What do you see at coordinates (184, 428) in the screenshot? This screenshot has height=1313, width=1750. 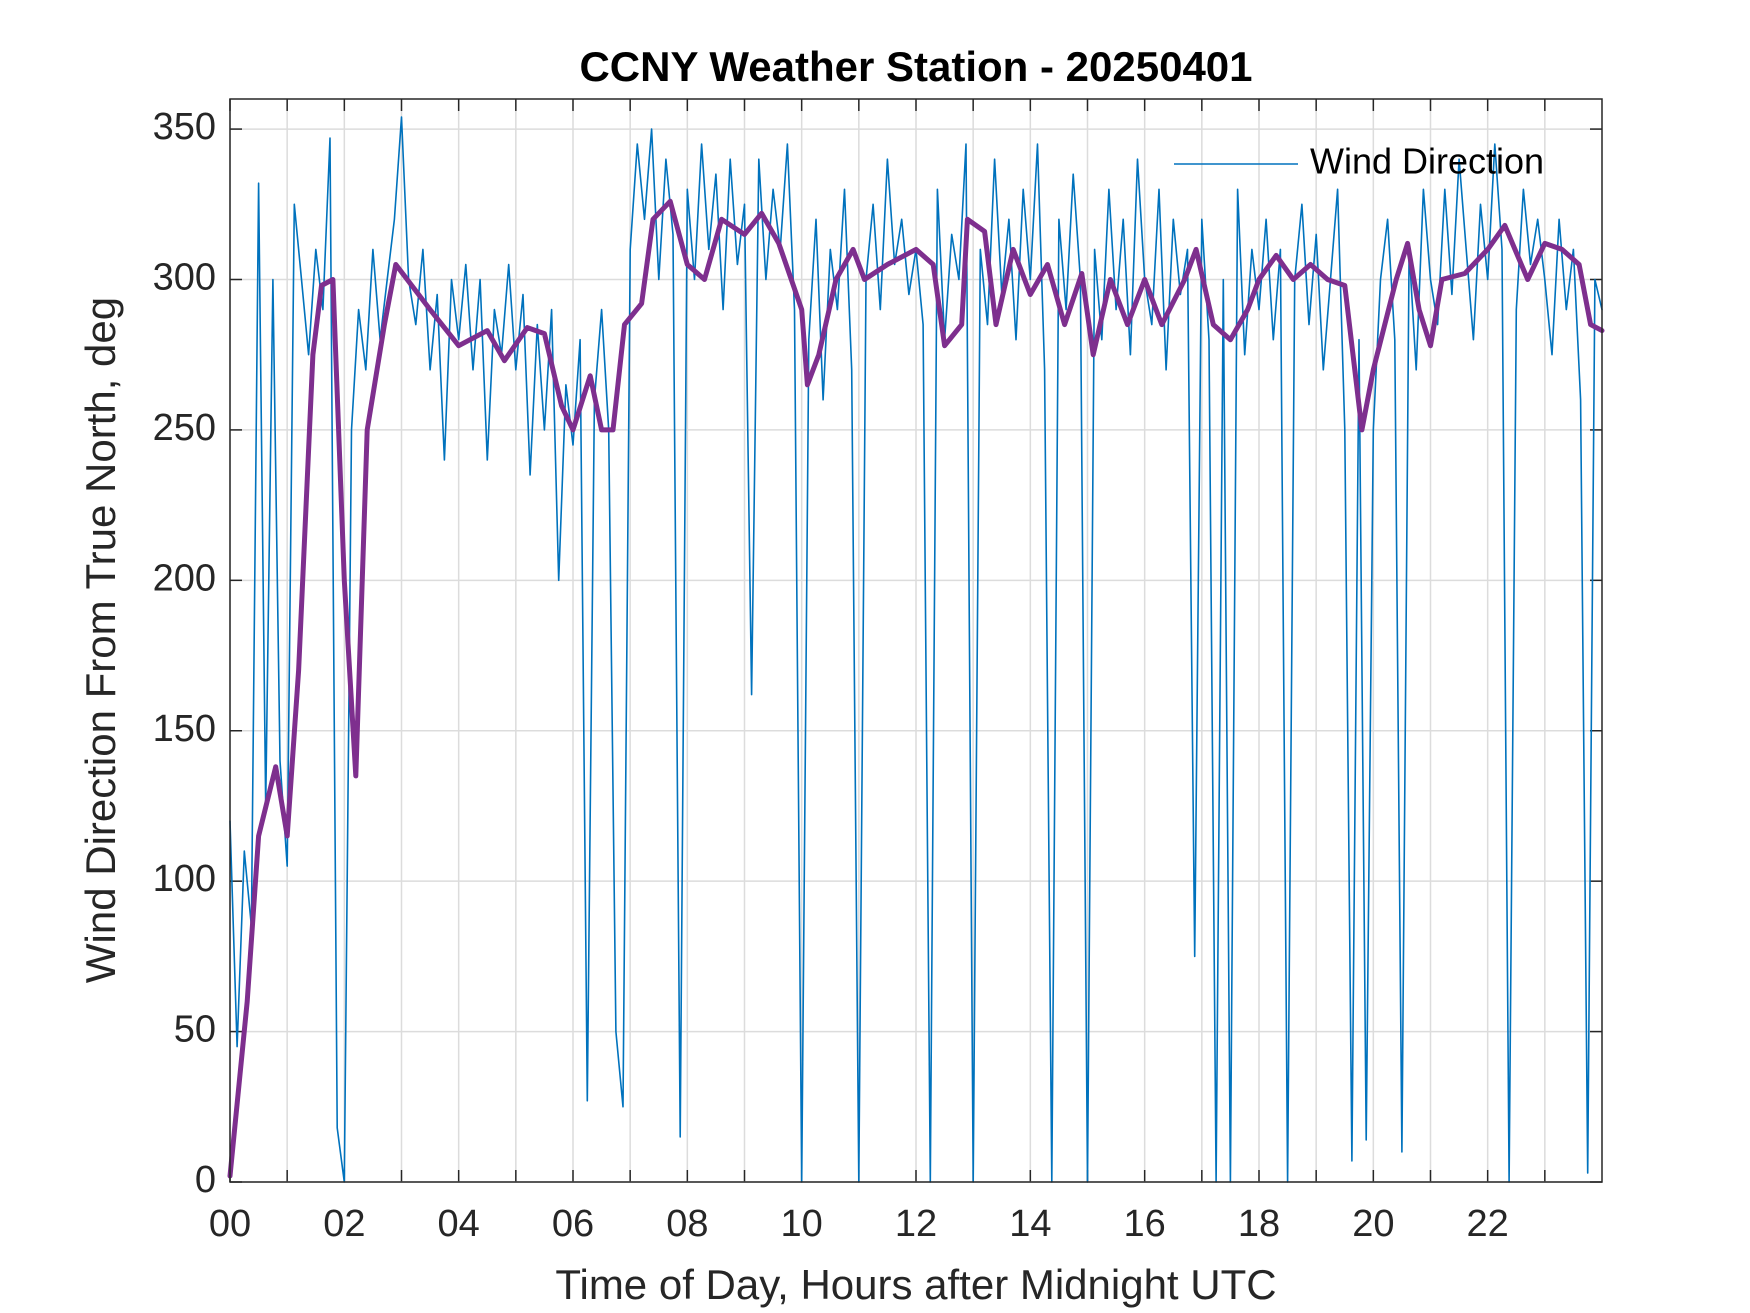 I see `y-tick-label: 250` at bounding box center [184, 428].